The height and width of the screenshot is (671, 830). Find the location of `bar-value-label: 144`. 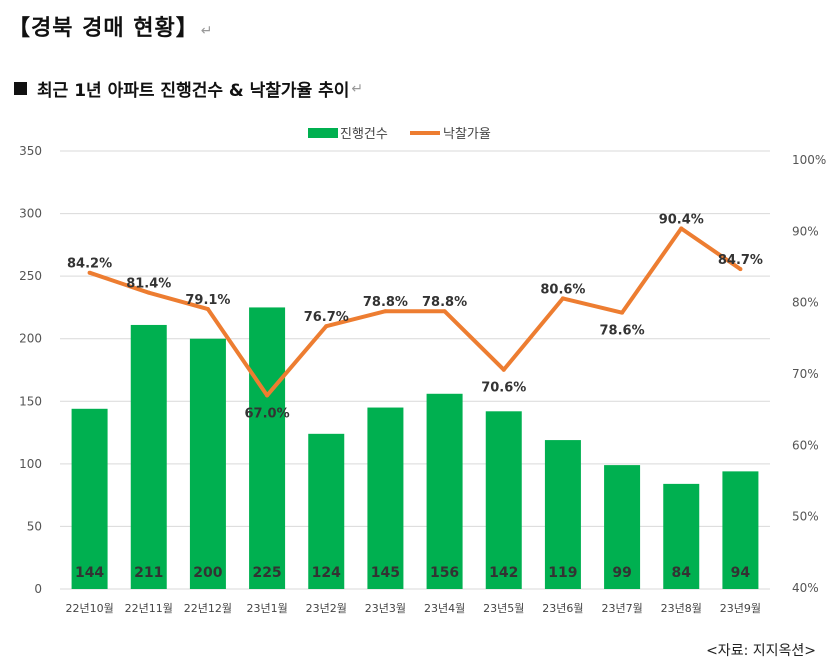

bar-value-label: 144 is located at coordinates (89, 573).